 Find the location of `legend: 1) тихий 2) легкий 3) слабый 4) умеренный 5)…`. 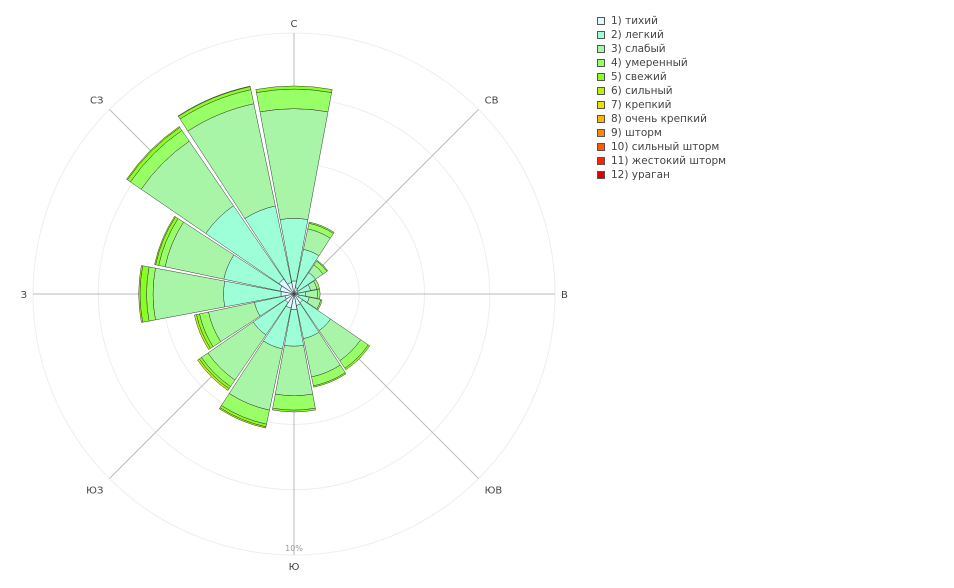

legend: 1) тихий 2) легкий 3) слабый 4) умеренный 5)… is located at coordinates (661, 98).